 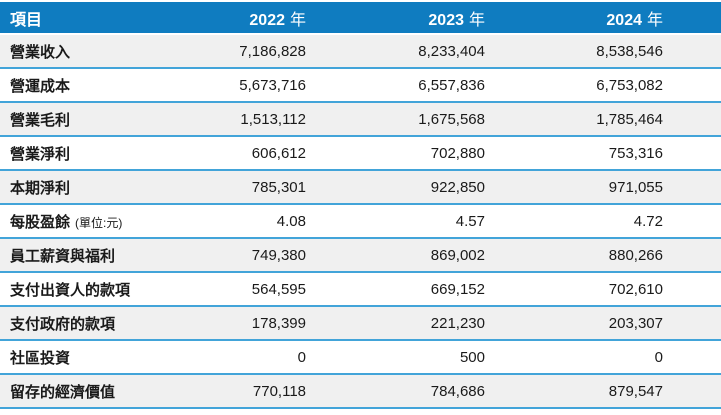 I want to click on cell-2024: 203,307, so click(x=632, y=323).